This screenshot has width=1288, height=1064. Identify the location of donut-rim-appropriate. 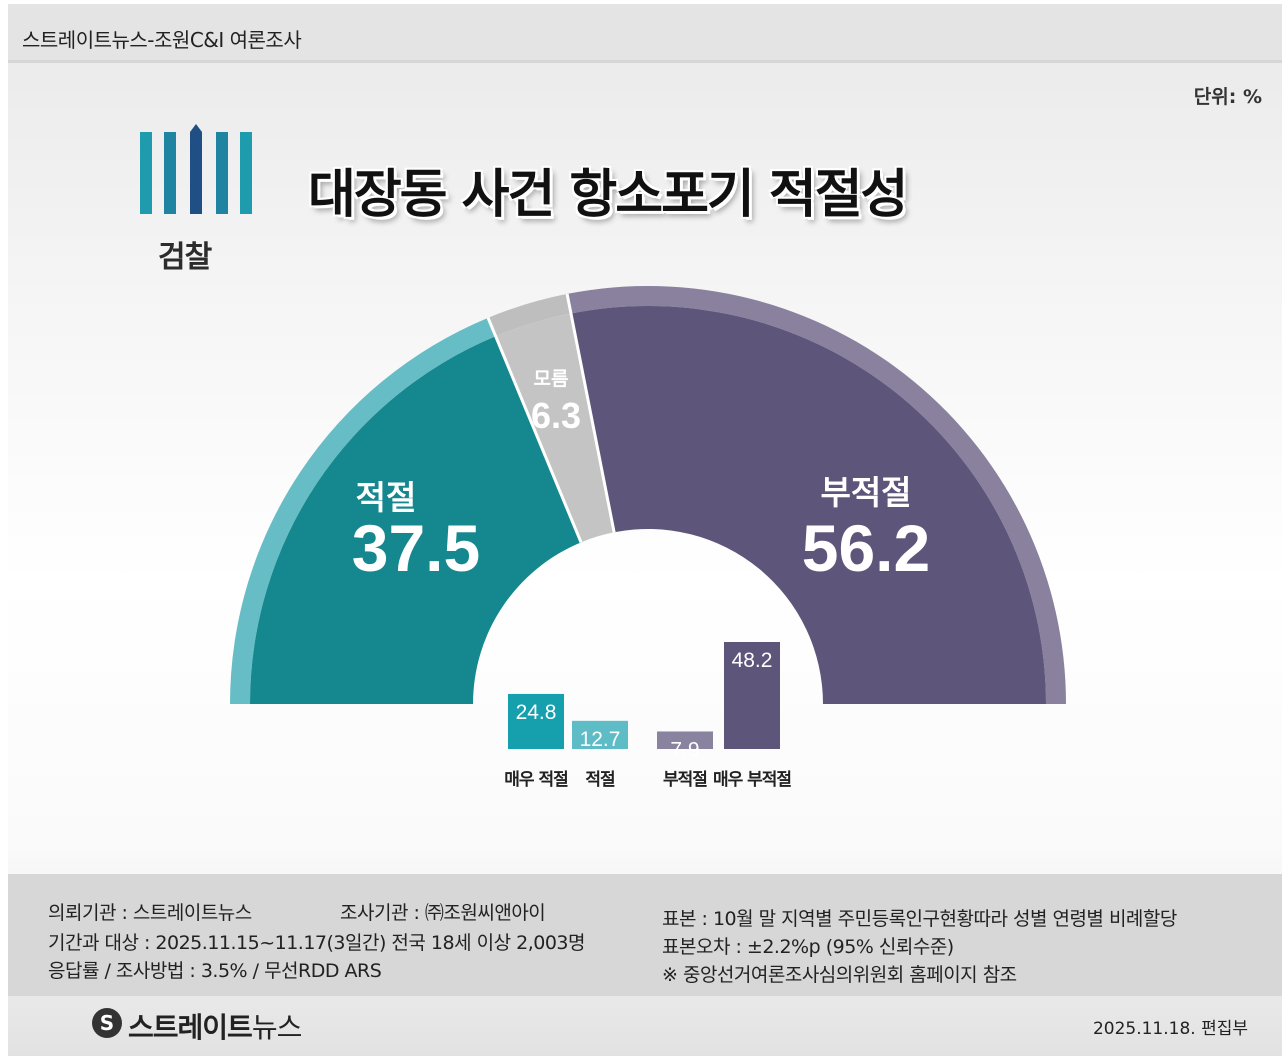
(363, 510).